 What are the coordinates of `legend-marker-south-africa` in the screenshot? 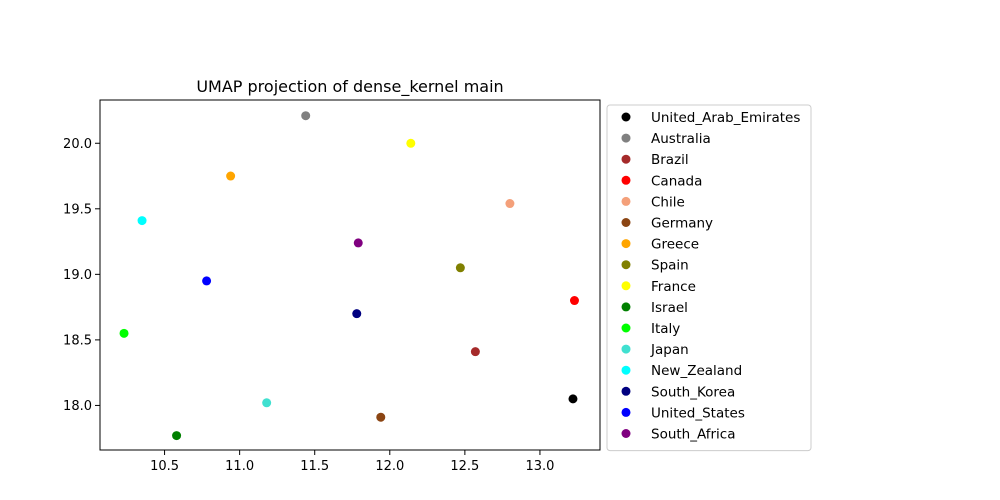 It's located at (626, 433).